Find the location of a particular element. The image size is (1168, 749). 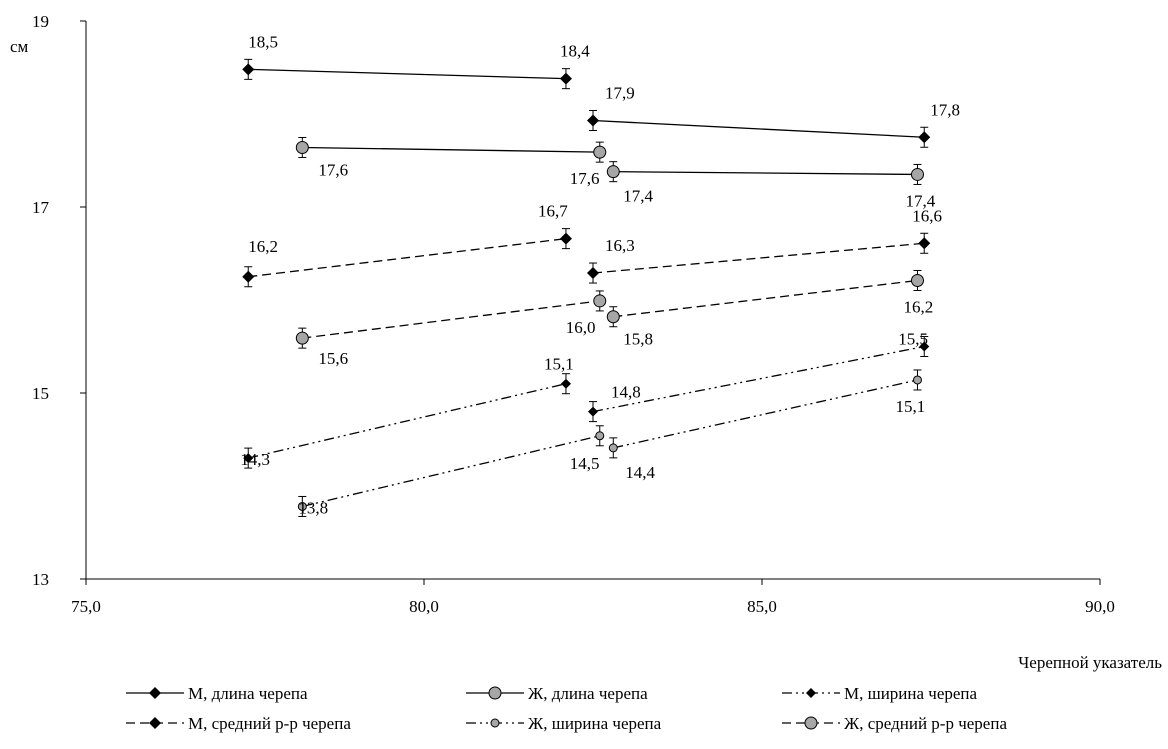

legend-item: М, длина черепа is located at coordinates (217, 693).